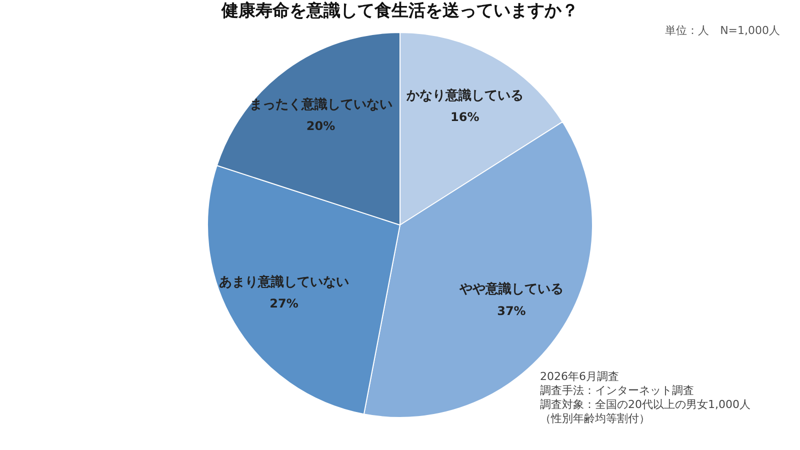 The height and width of the screenshot is (450, 800). What do you see at coordinates (320, 104) in the screenshot?
I see `slice-label: まったく意識していない` at bounding box center [320, 104].